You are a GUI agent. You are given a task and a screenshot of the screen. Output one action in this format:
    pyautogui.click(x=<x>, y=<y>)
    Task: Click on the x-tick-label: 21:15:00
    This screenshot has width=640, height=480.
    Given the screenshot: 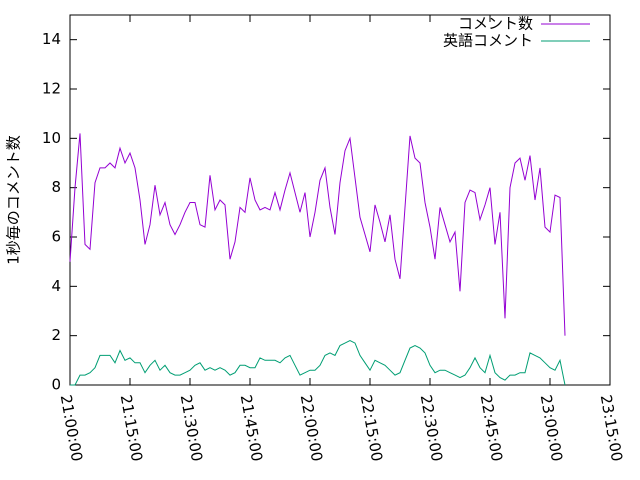 What is the action you would take?
    pyautogui.click(x=131, y=427)
    